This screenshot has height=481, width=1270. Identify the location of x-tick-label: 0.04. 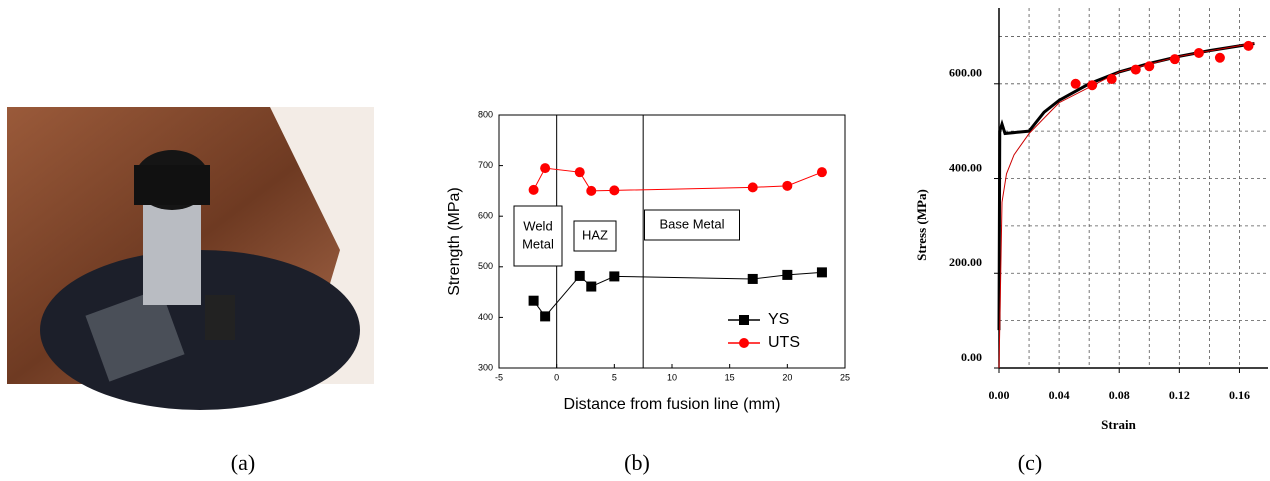
(1059, 395).